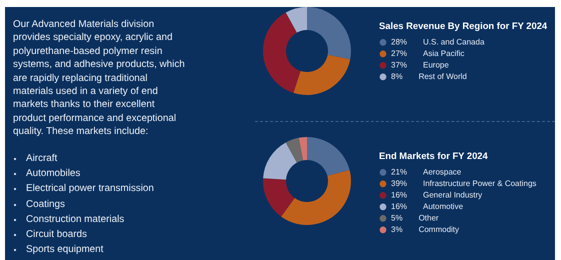 This screenshot has height=260, width=561. What do you see at coordinates (42, 158) in the screenshot?
I see `text: Aircraft` at bounding box center [42, 158].